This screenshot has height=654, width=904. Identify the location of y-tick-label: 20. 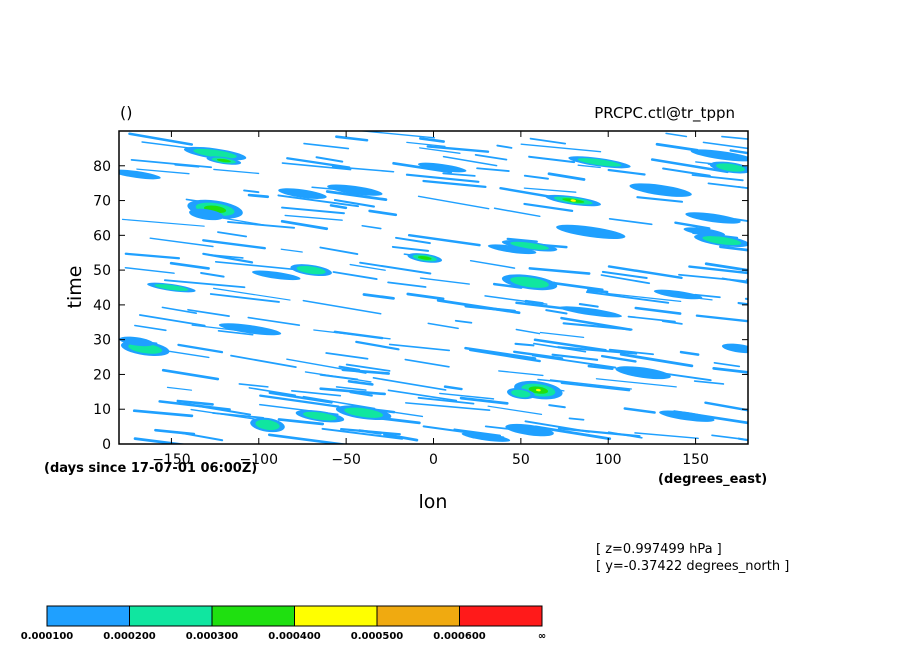
(102, 375).